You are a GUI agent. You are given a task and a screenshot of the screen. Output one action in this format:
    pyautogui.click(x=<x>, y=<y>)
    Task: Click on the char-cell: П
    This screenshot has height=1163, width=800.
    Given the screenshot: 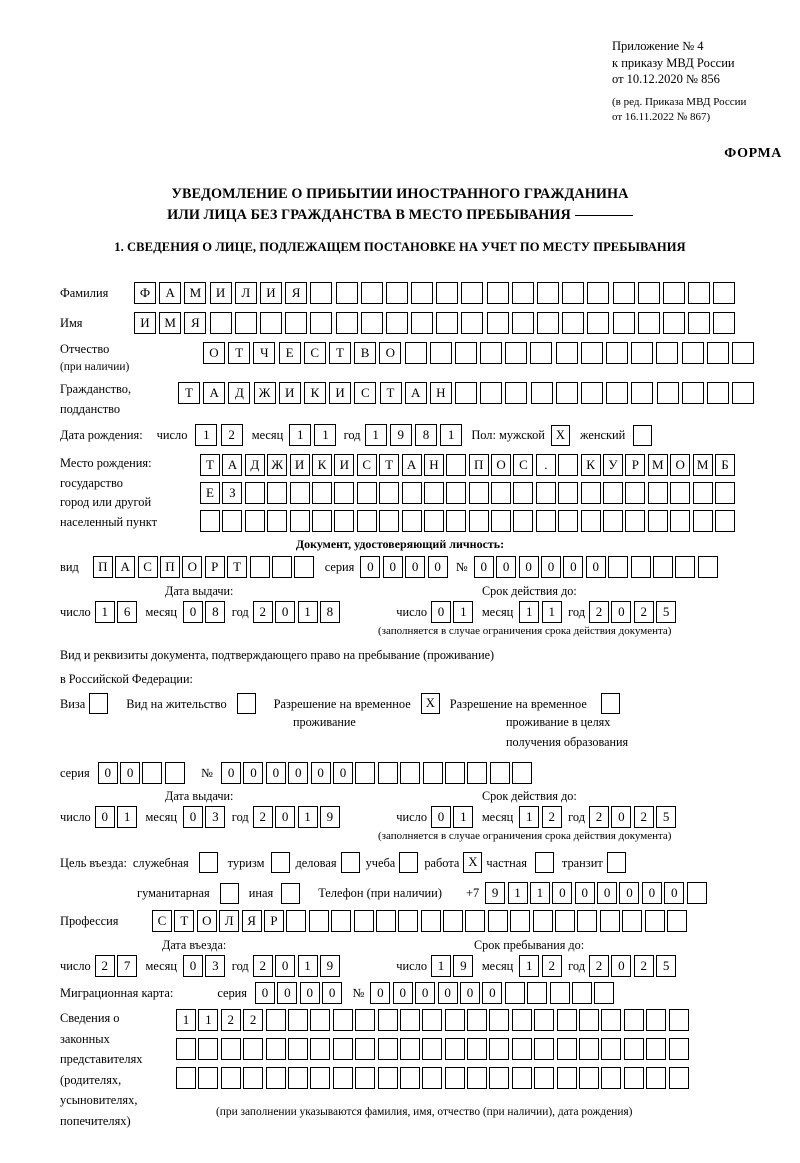 What is the action you would take?
    pyautogui.click(x=478, y=465)
    